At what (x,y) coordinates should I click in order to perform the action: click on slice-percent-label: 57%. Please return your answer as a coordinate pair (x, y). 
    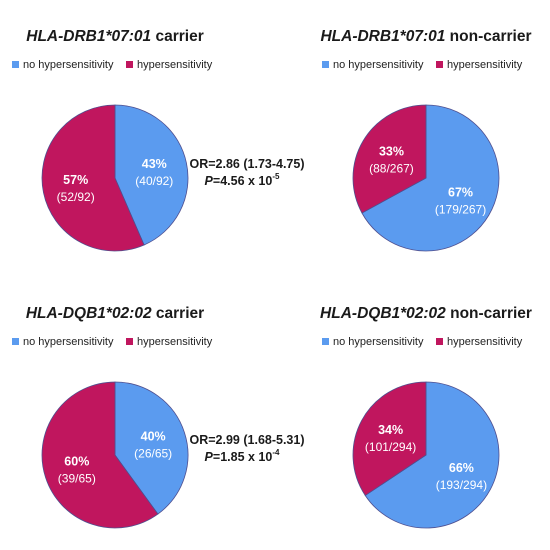
    Looking at the image, I should click on (75, 180).